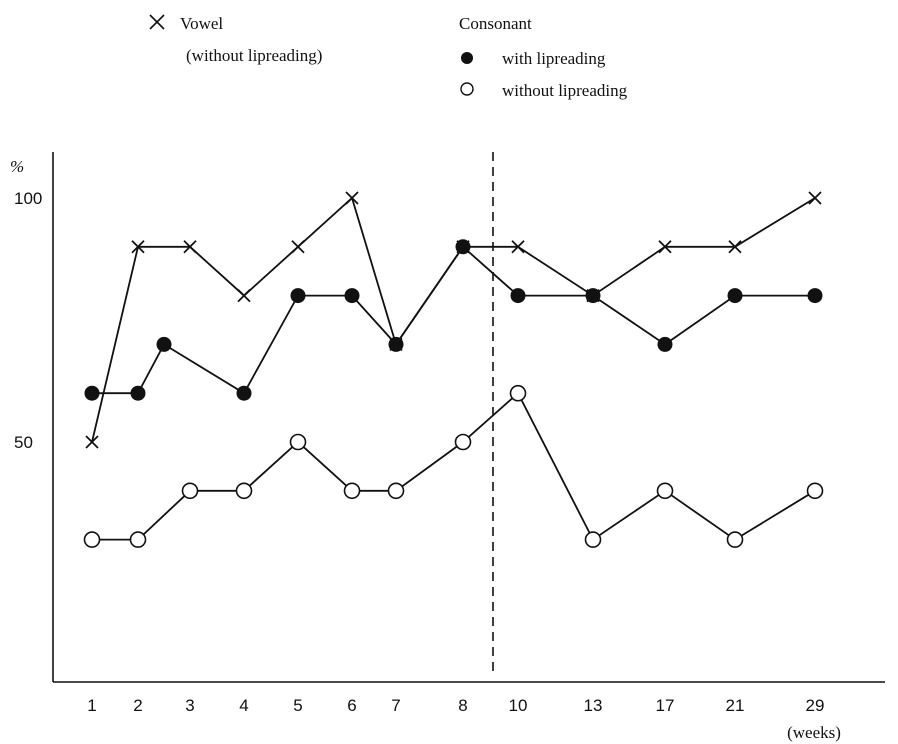 This screenshot has width=898, height=744. I want to click on legend-open-circle-marker, so click(467, 89).